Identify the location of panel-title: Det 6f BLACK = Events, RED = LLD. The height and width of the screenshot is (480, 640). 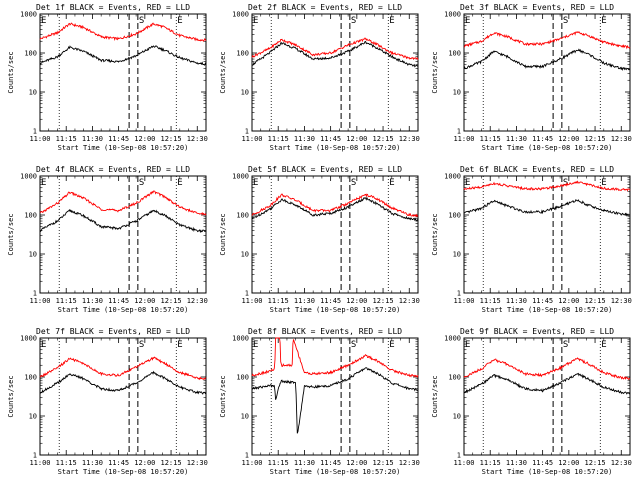
(537, 169).